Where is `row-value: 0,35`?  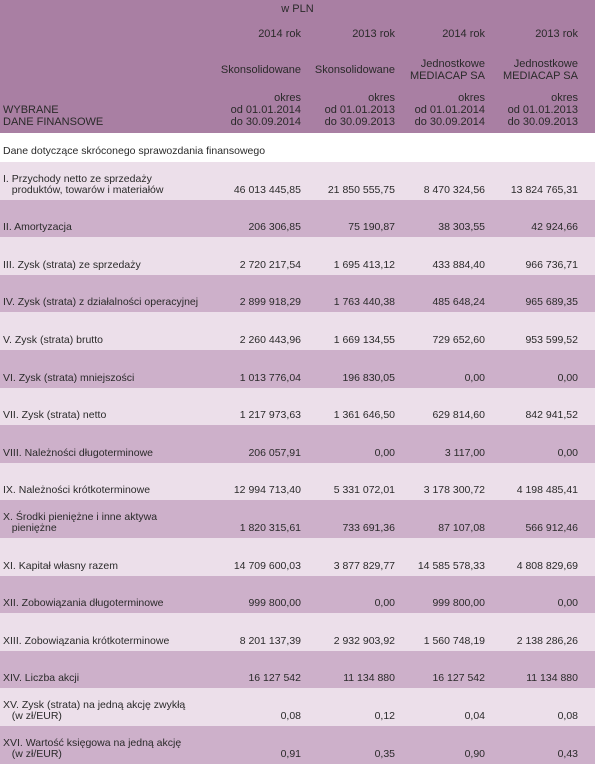
row-value: 0,35 is located at coordinates (384, 754).